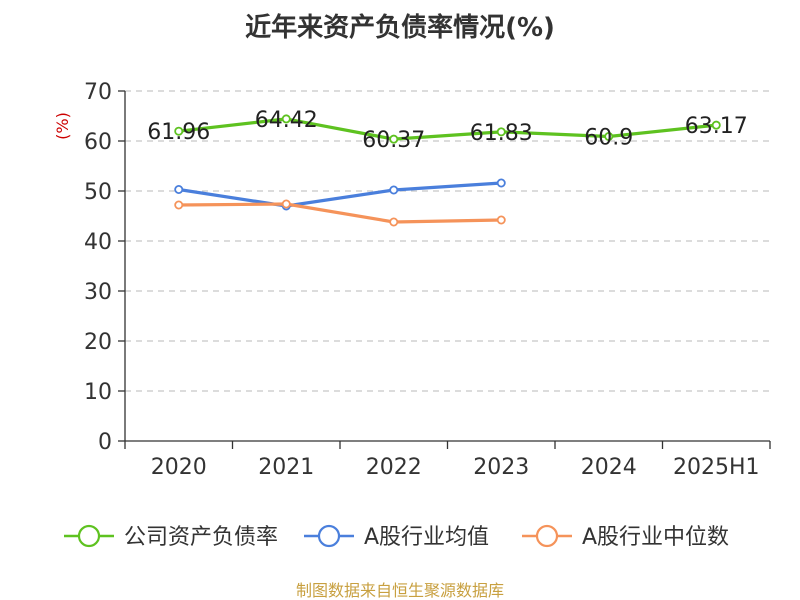 This screenshot has height=600, width=800. What do you see at coordinates (655, 537) in the screenshot?
I see `legend-label: A股行业中位数` at bounding box center [655, 537].